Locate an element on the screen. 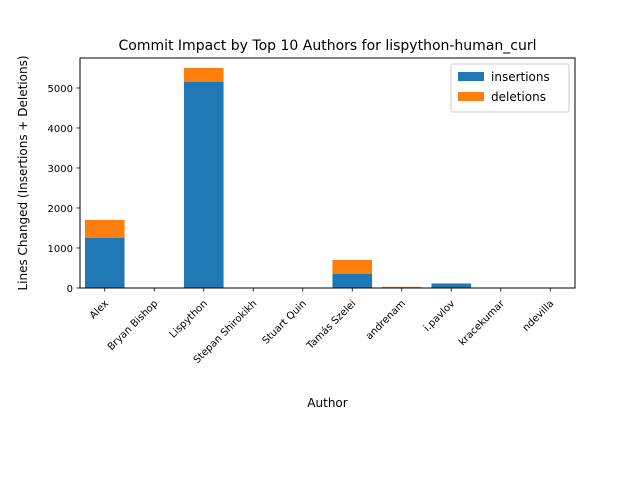  bar-deletions-tam-s-szelei is located at coordinates (352, 267).